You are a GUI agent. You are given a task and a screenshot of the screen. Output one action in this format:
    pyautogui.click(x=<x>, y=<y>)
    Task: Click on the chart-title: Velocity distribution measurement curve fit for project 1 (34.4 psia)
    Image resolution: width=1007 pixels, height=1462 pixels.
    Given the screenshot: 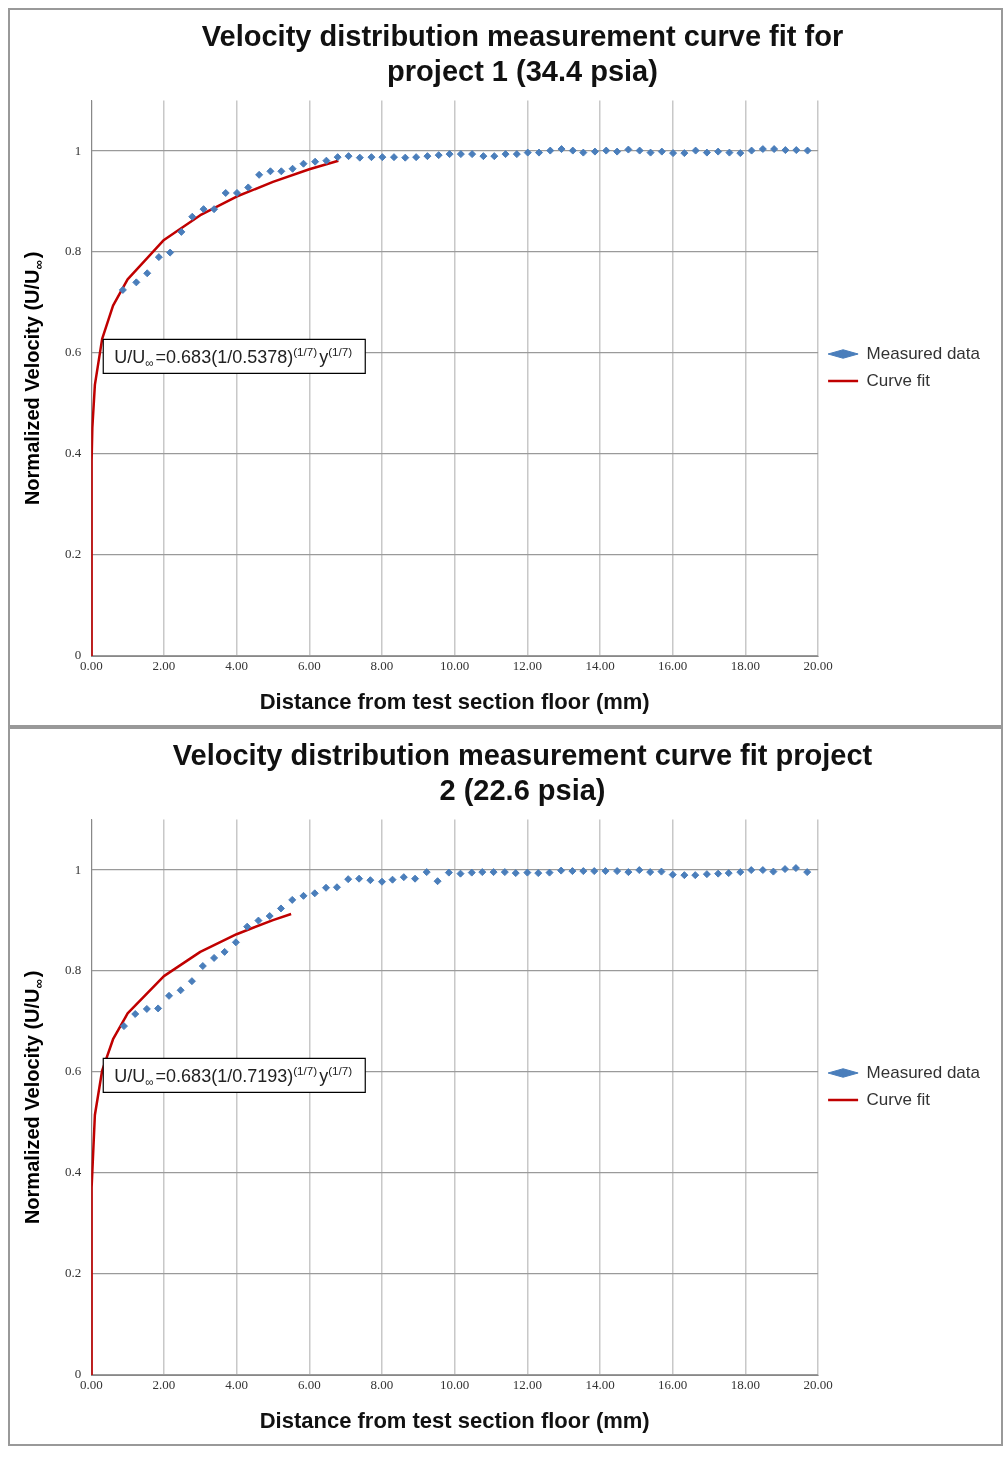 What is the action you would take?
    pyautogui.click(x=522, y=54)
    